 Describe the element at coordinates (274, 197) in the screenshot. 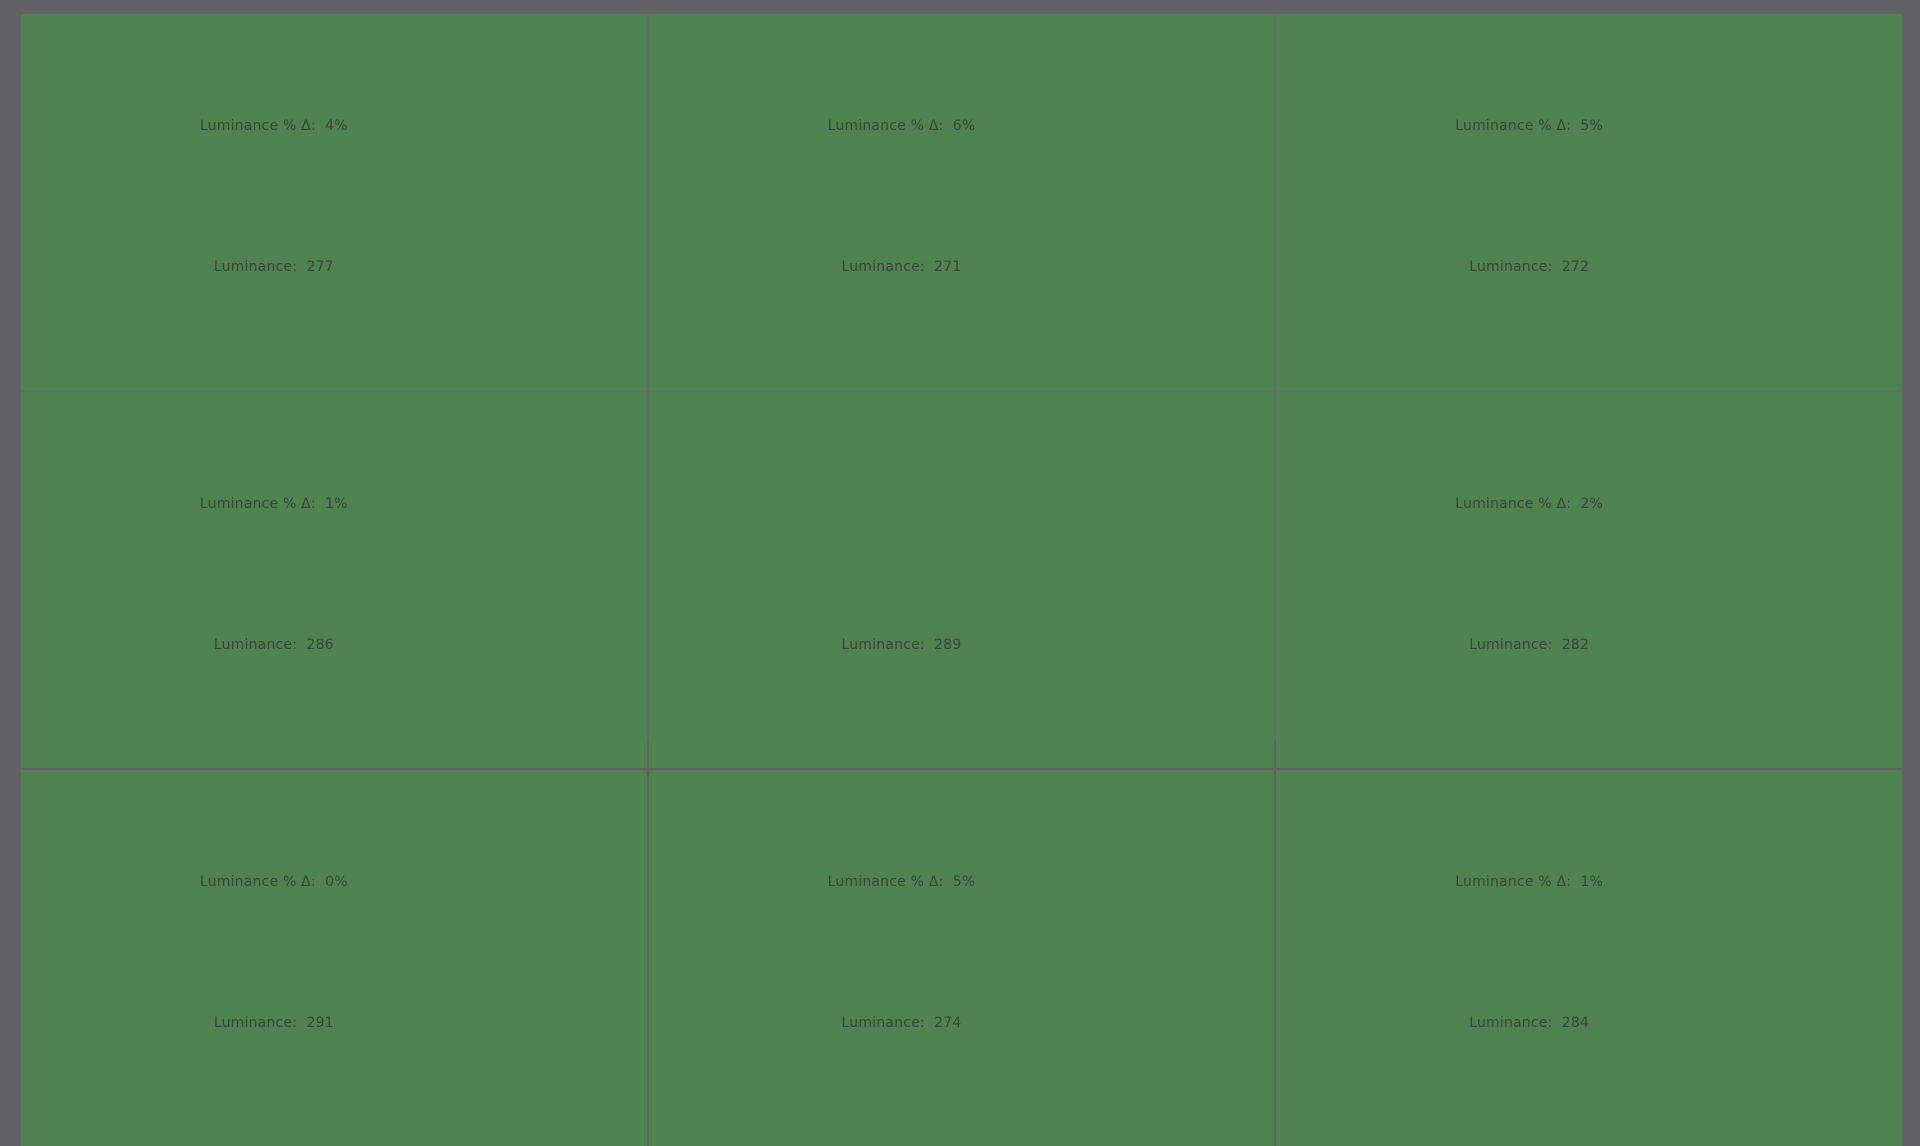

I see `tile-readout: Luminance % Δ: 4% Luminance: 277` at that location.